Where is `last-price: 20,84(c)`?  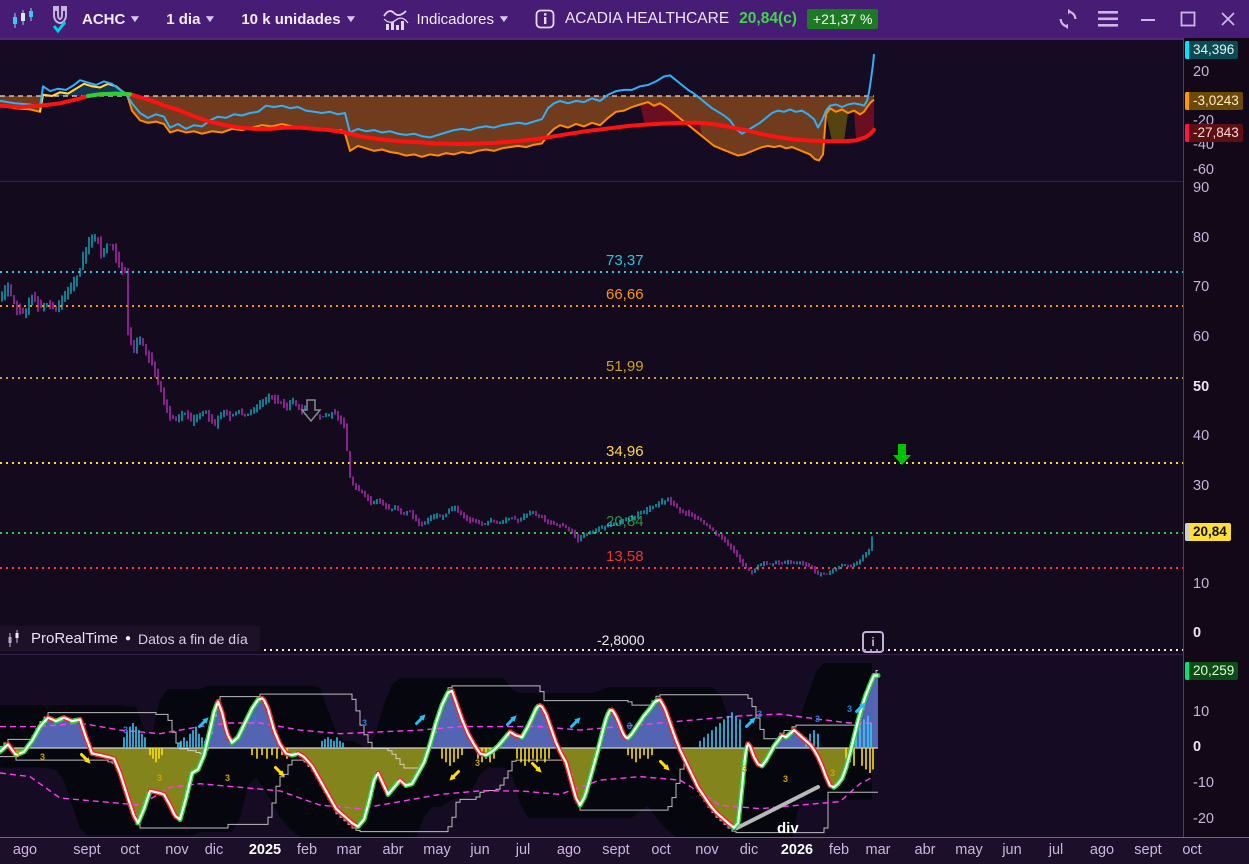 last-price: 20,84(c) is located at coordinates (768, 18).